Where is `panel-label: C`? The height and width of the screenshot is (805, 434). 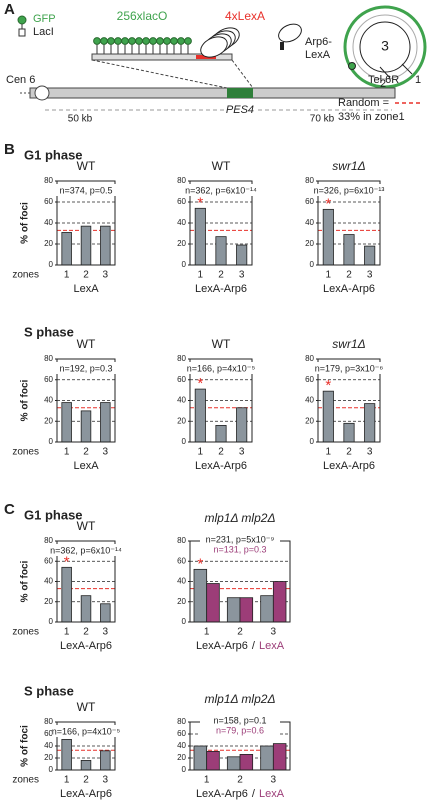 panel-label: C is located at coordinates (9, 509).